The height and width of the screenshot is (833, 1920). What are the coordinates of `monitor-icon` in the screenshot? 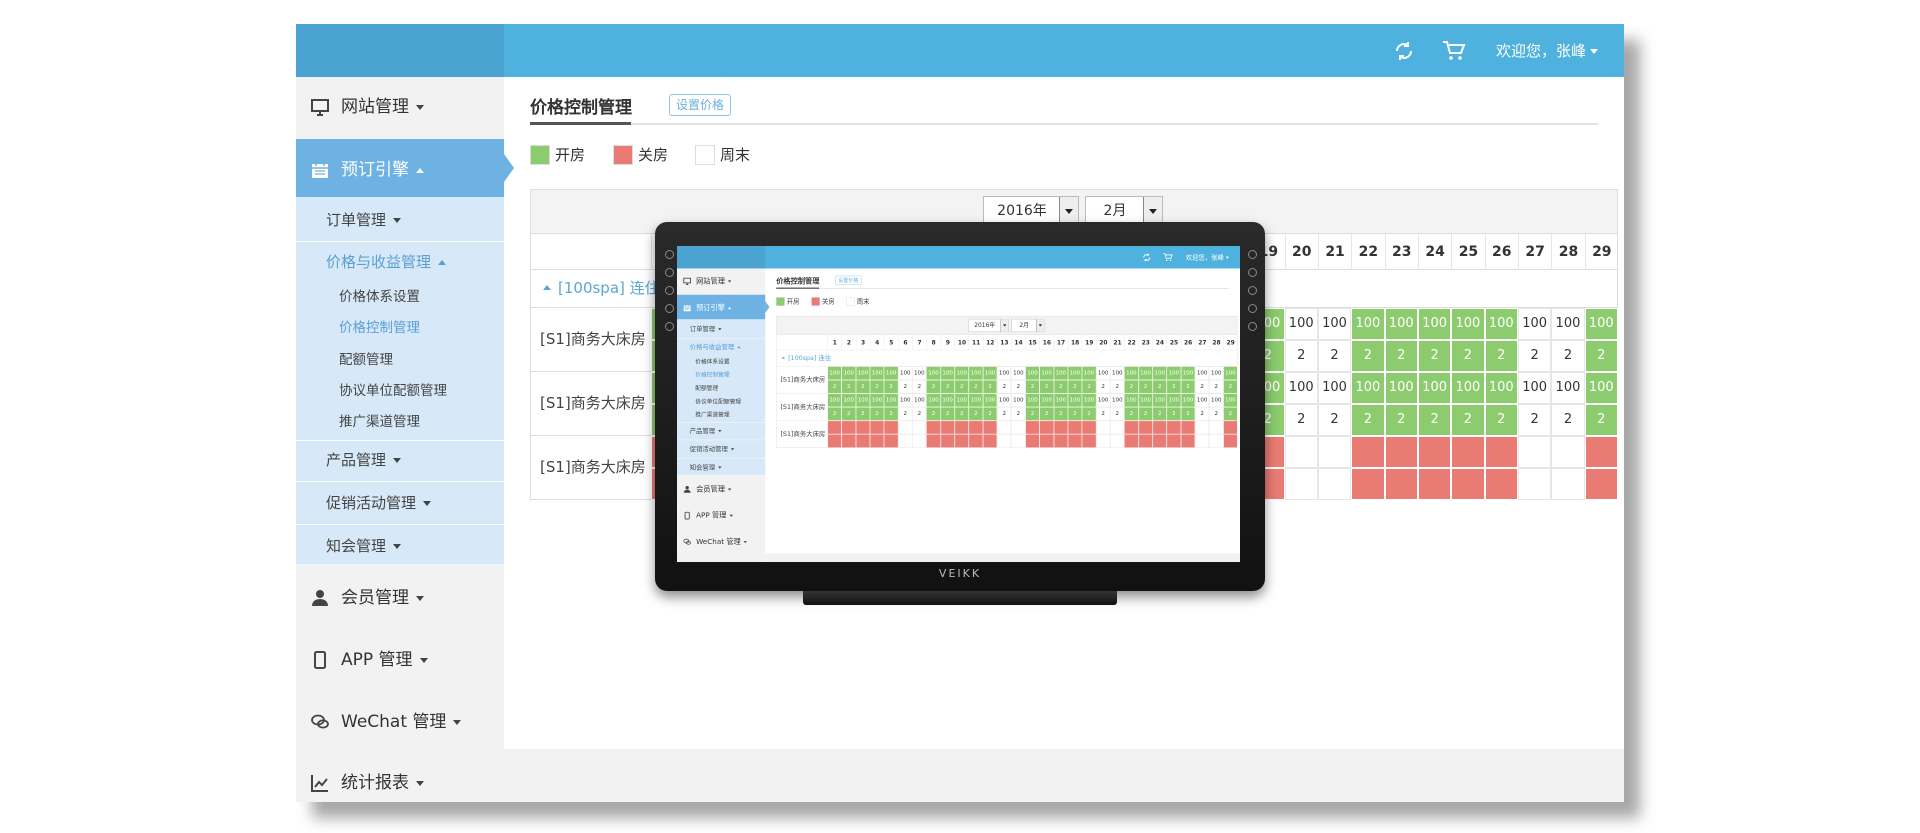 It's located at (687, 281).